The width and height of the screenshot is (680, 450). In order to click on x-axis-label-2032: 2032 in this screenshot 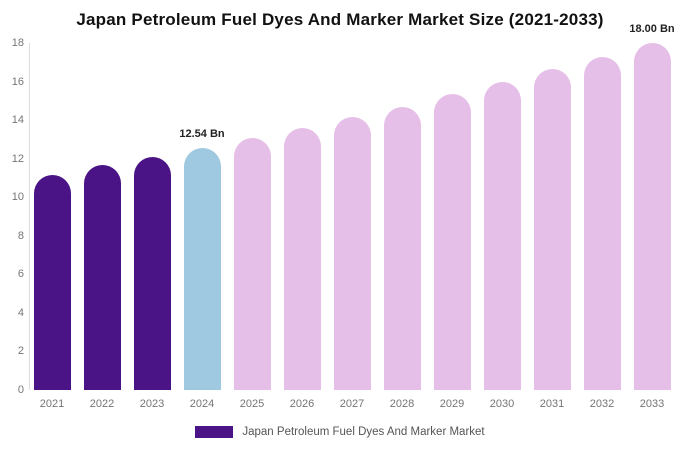, I will do `click(602, 404)`.